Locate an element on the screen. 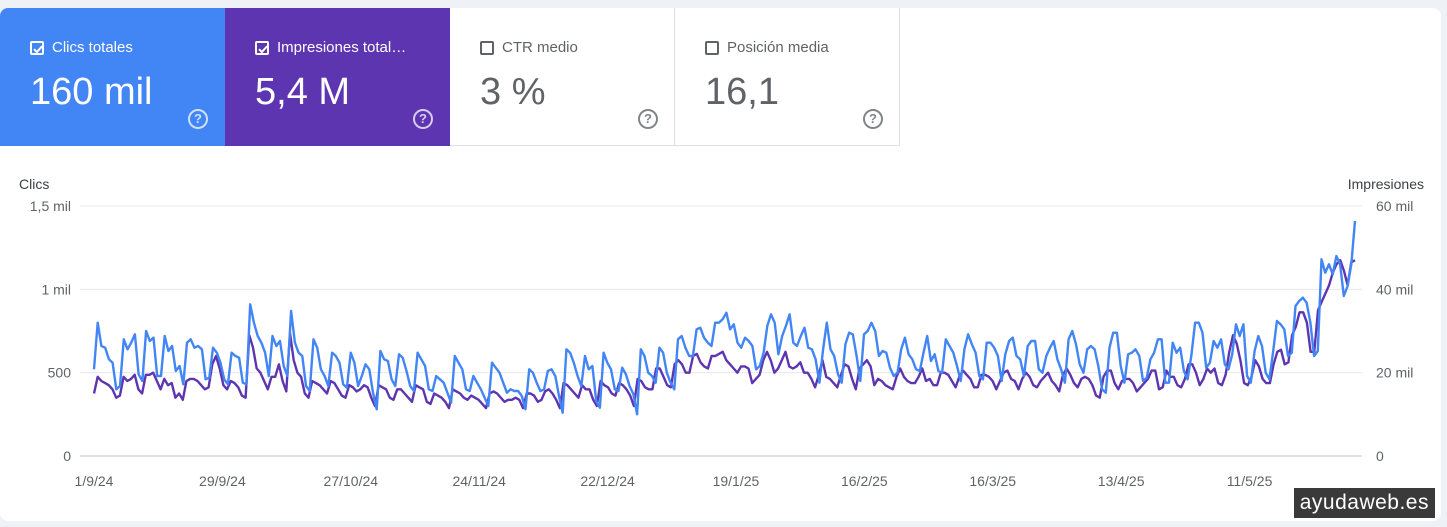  left-tick-label: 1 mil is located at coordinates (56, 289).